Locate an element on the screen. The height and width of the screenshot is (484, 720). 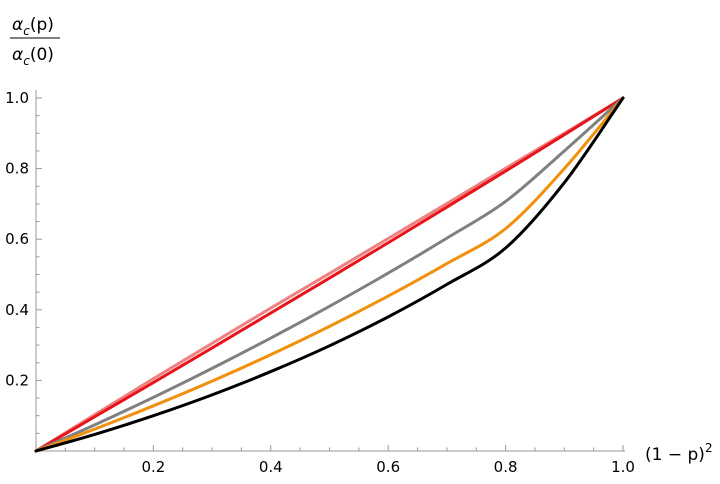
y-label-denominator: αc(0) is located at coordinates (33, 56).